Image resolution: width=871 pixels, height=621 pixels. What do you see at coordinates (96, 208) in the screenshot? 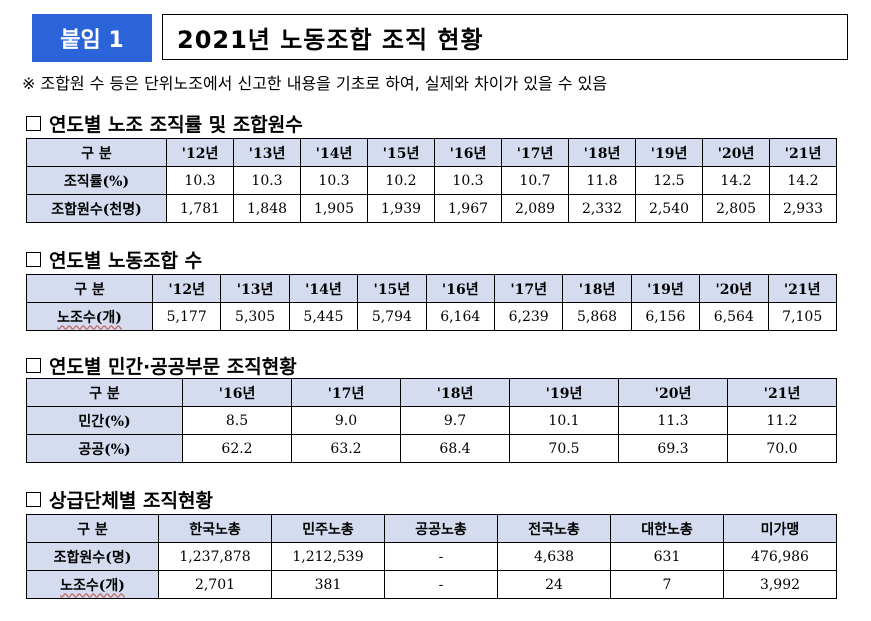
I see `row-label: 조합원수(천명)` at bounding box center [96, 208].